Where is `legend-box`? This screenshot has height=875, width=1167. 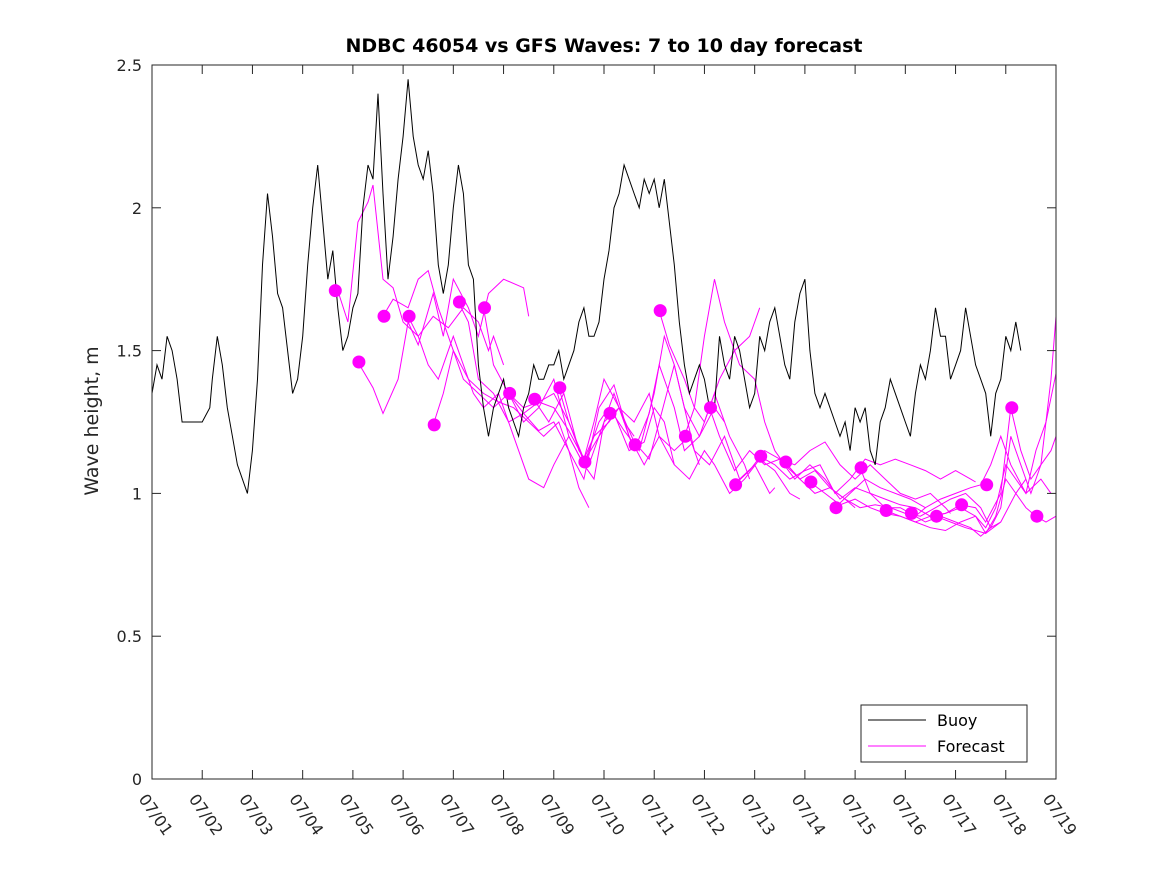 legend-box is located at coordinates (944, 733).